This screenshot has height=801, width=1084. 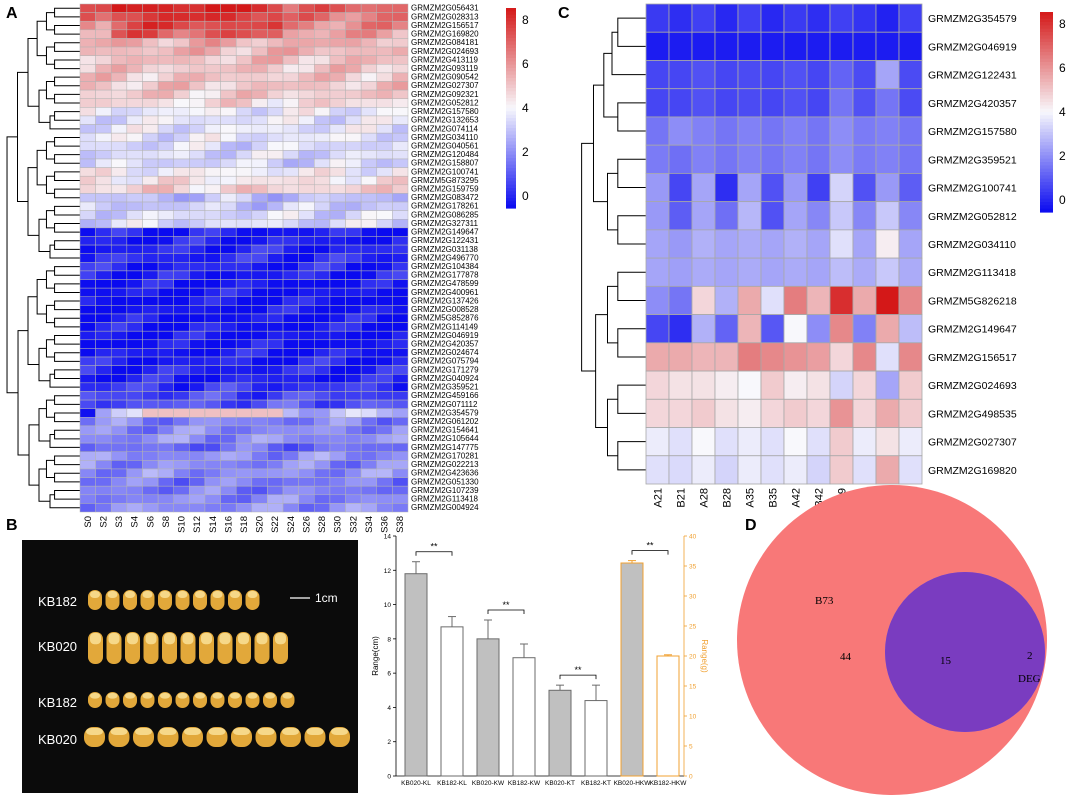 What do you see at coordinates (119, 522) in the screenshot?
I see `heatmap-a-column-label: S3` at bounding box center [119, 522].